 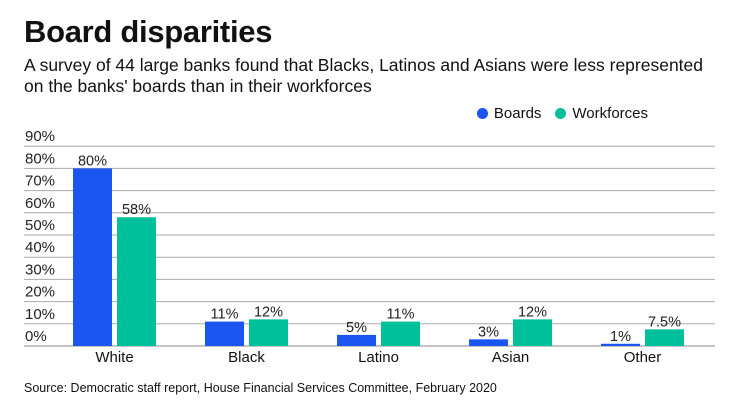 What do you see at coordinates (517, 113) in the screenshot?
I see `legend-label-boards: Boards` at bounding box center [517, 113].